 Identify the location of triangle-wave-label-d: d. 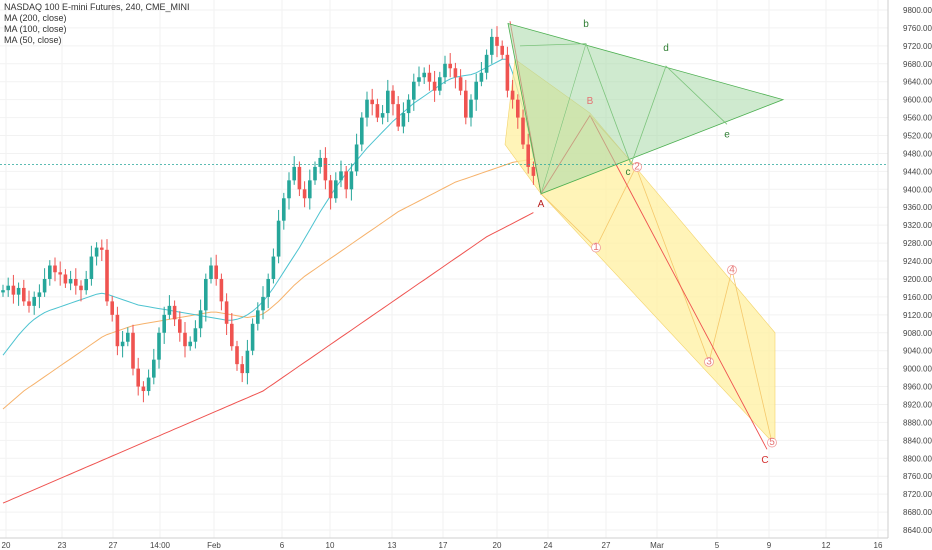
(666, 48).